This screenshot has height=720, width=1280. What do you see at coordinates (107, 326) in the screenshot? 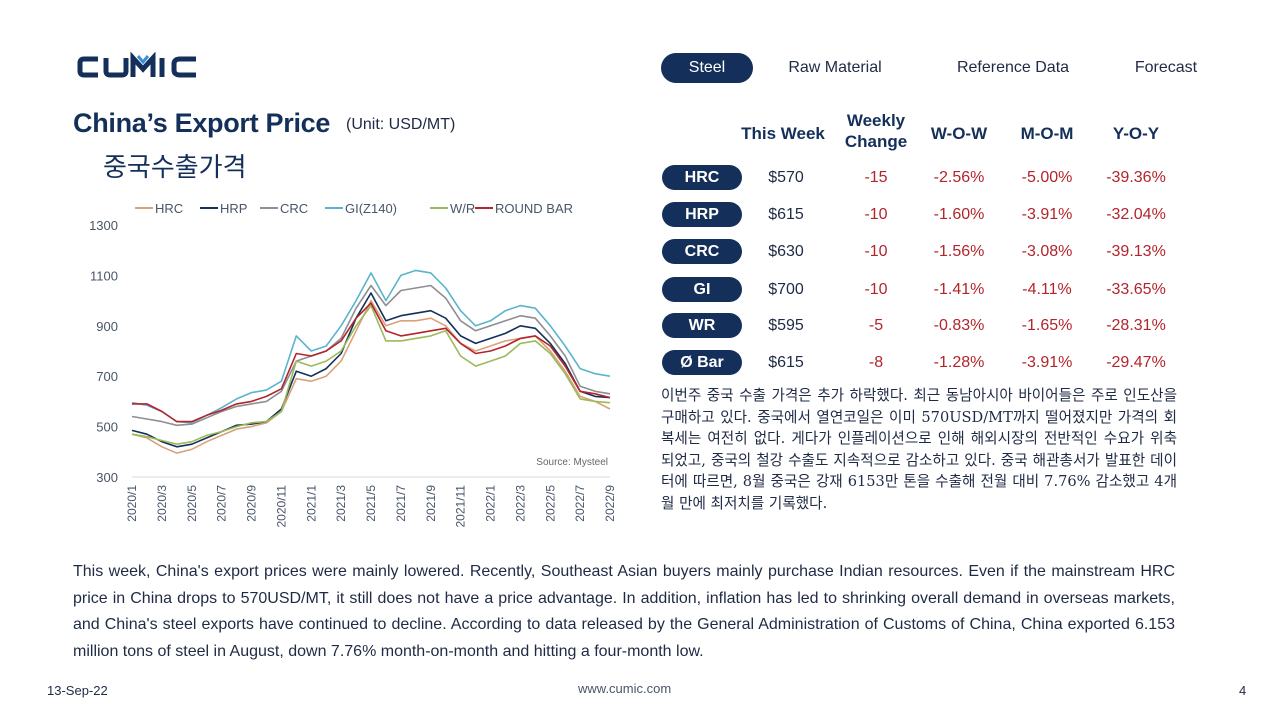
I see `y-tick-label: 900` at bounding box center [107, 326].